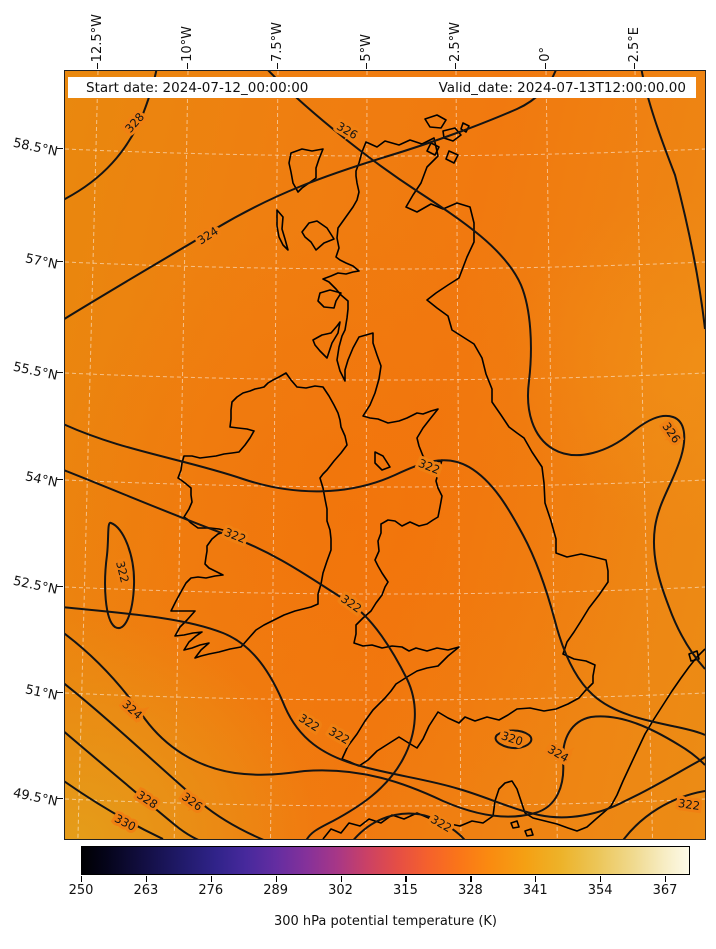 Image resolution: width=716 pixels, height=949 pixels. I want to click on colorbar-tick-label: 276, so click(211, 890).